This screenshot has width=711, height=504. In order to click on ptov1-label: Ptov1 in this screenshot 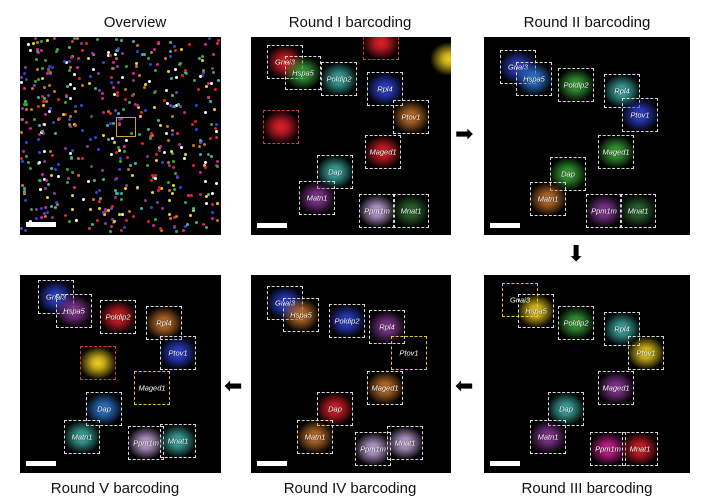, I will do `click(178, 353)`.